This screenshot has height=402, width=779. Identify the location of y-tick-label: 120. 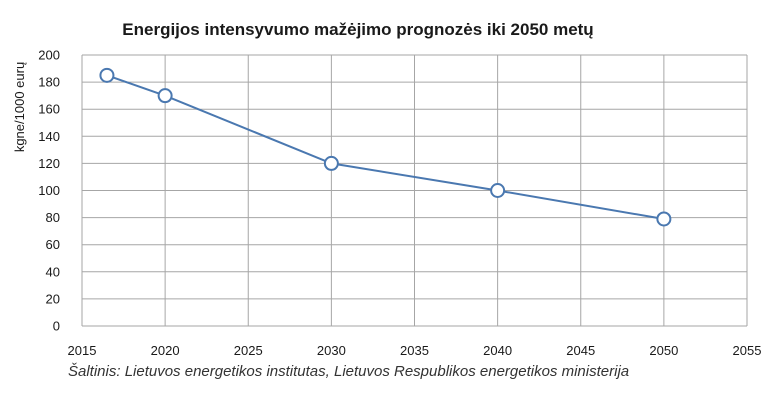
(49, 163).